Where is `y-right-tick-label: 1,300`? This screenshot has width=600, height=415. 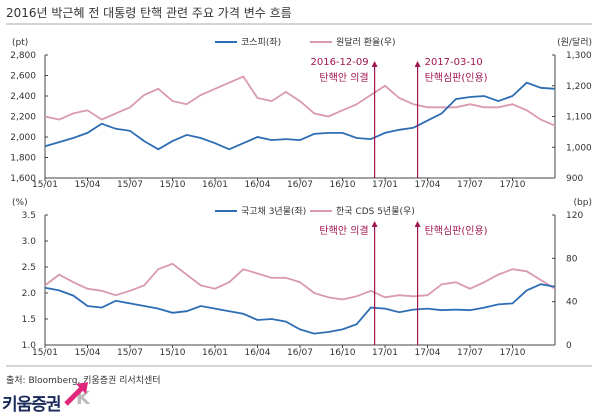 y-right-tick-label: 1,300 is located at coordinates (579, 56).